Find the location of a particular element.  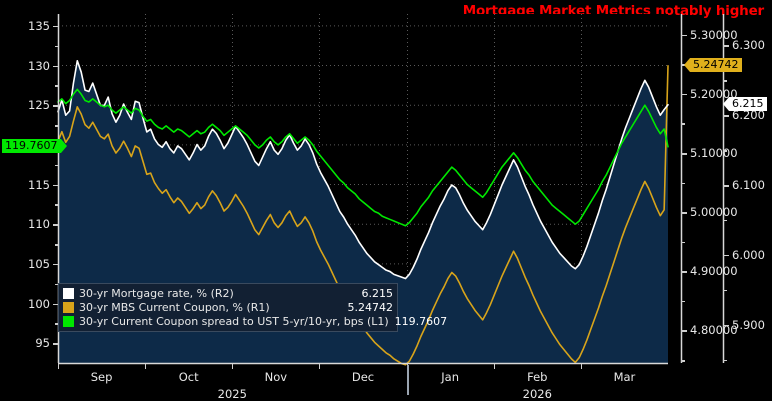

r2-axis-tick-label: 5.900 is located at coordinates (748, 324).